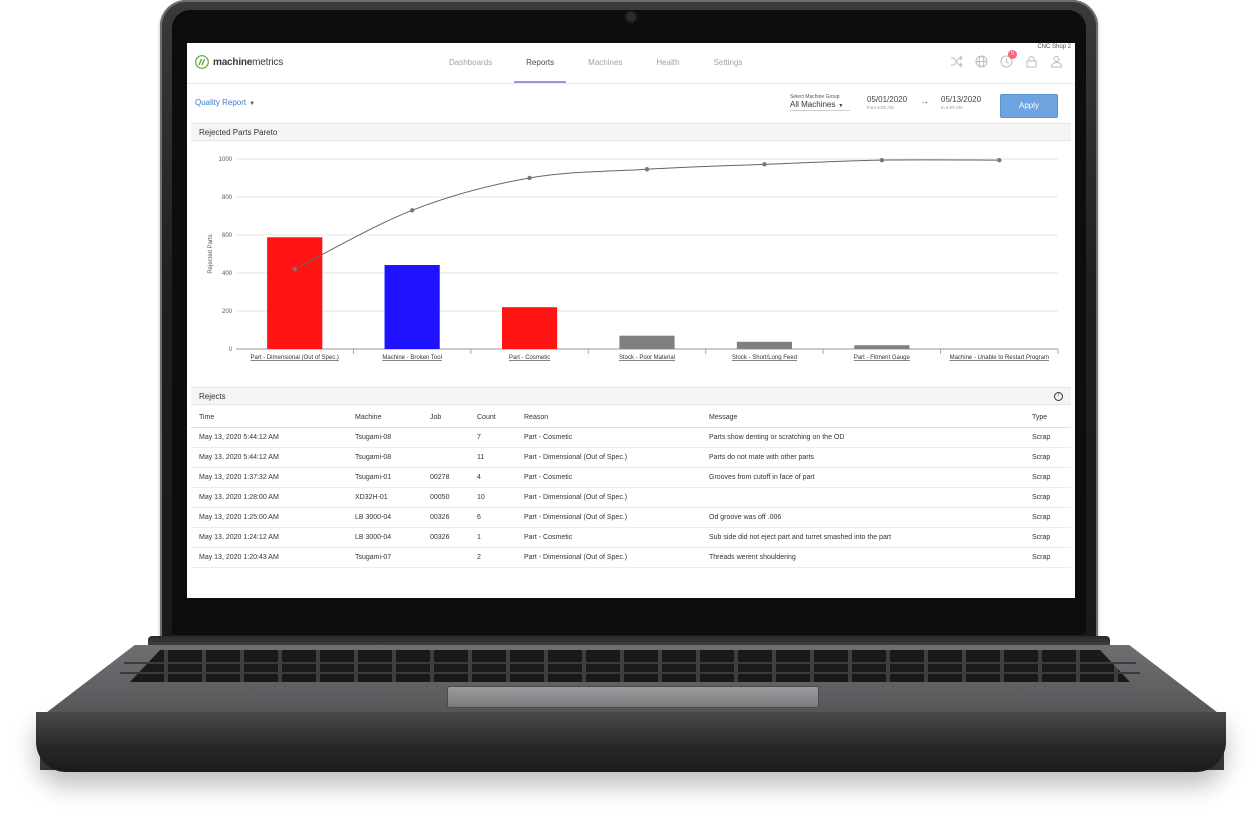 Image resolution: width=1260 pixels, height=815 pixels. Describe the element at coordinates (999, 358) in the screenshot. I see `x-tick-label: Machine - Unable to Restart Program` at that location.